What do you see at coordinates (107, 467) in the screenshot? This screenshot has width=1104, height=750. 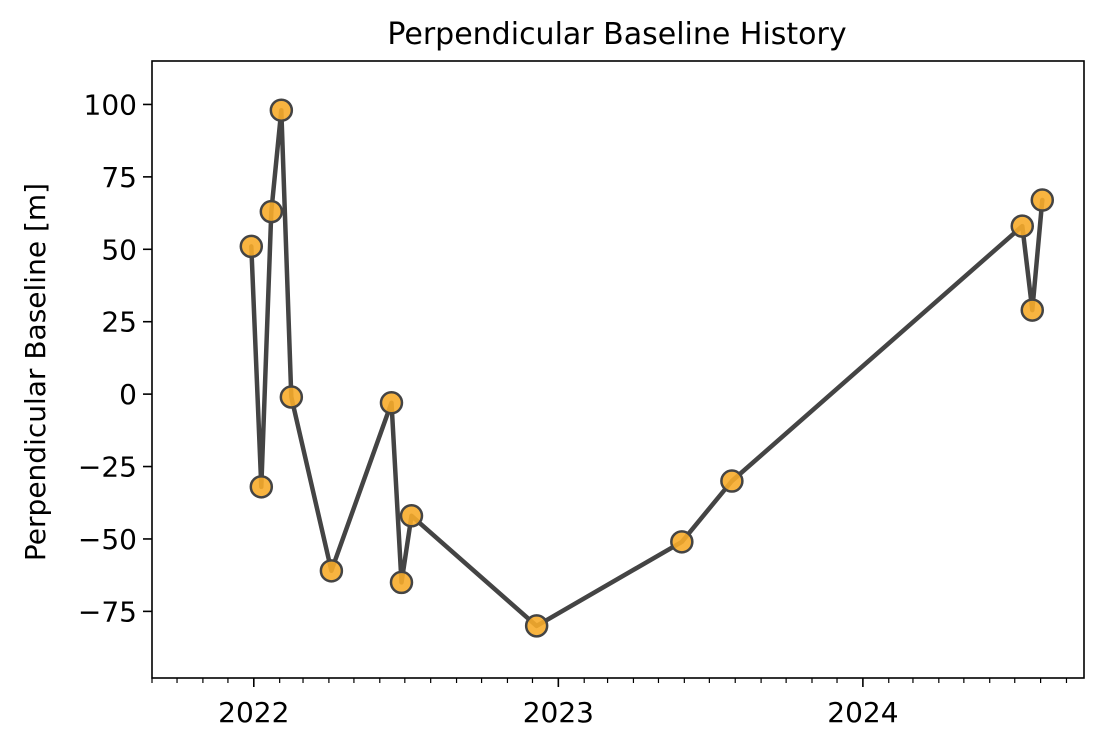 I see `y-tick-label: −25` at bounding box center [107, 467].